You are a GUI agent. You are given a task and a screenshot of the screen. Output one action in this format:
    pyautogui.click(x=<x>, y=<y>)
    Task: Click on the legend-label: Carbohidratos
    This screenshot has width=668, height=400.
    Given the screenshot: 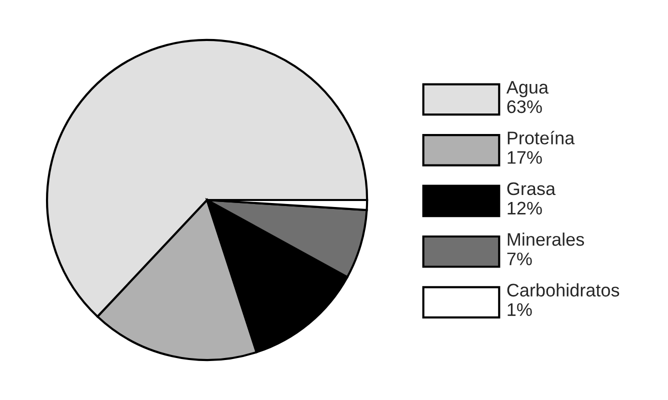 What is the action you would take?
    pyautogui.click(x=563, y=290)
    